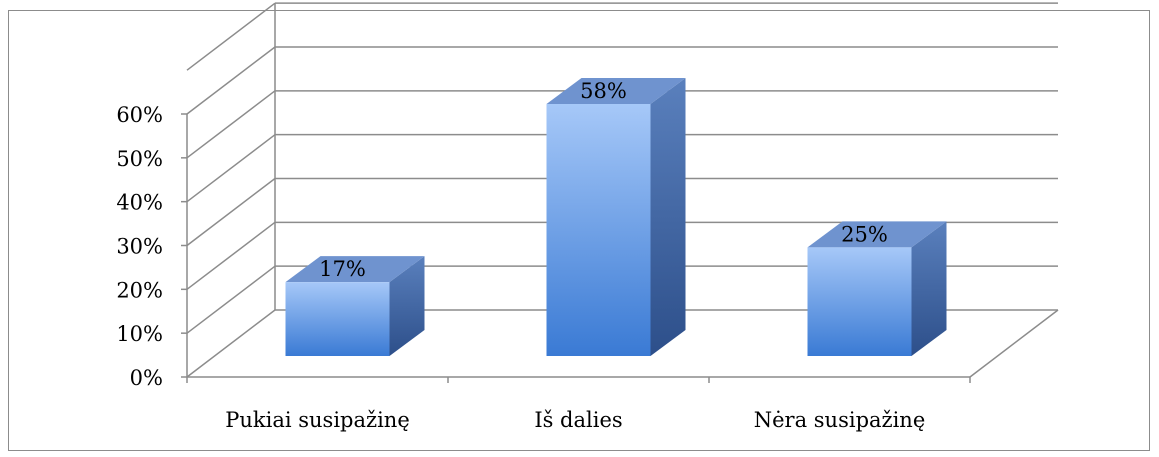 This screenshot has height=457, width=1159. I want to click on y-tick-label: 30%, so click(139, 247).